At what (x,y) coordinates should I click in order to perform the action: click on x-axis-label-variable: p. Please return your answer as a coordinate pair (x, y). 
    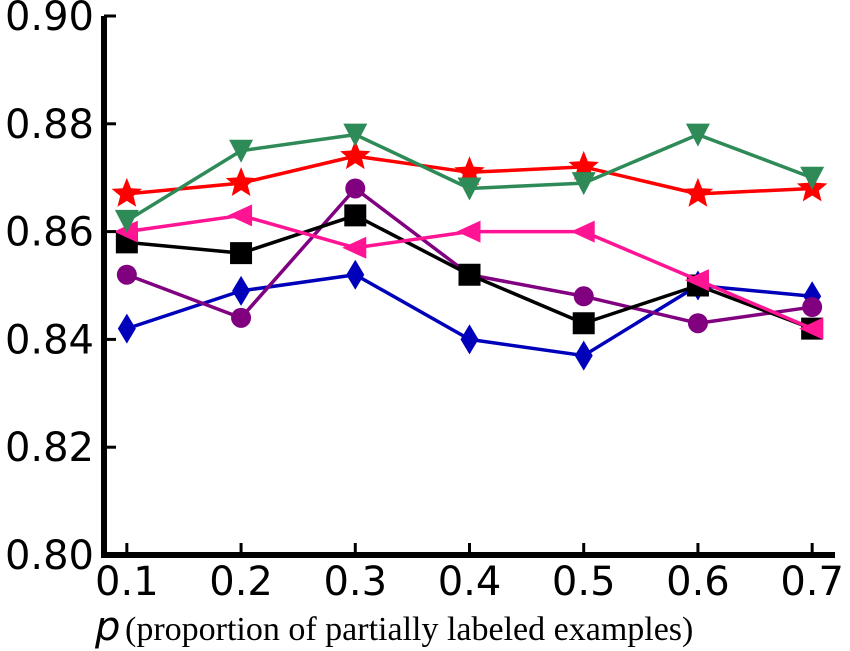
    Looking at the image, I should click on (107, 627).